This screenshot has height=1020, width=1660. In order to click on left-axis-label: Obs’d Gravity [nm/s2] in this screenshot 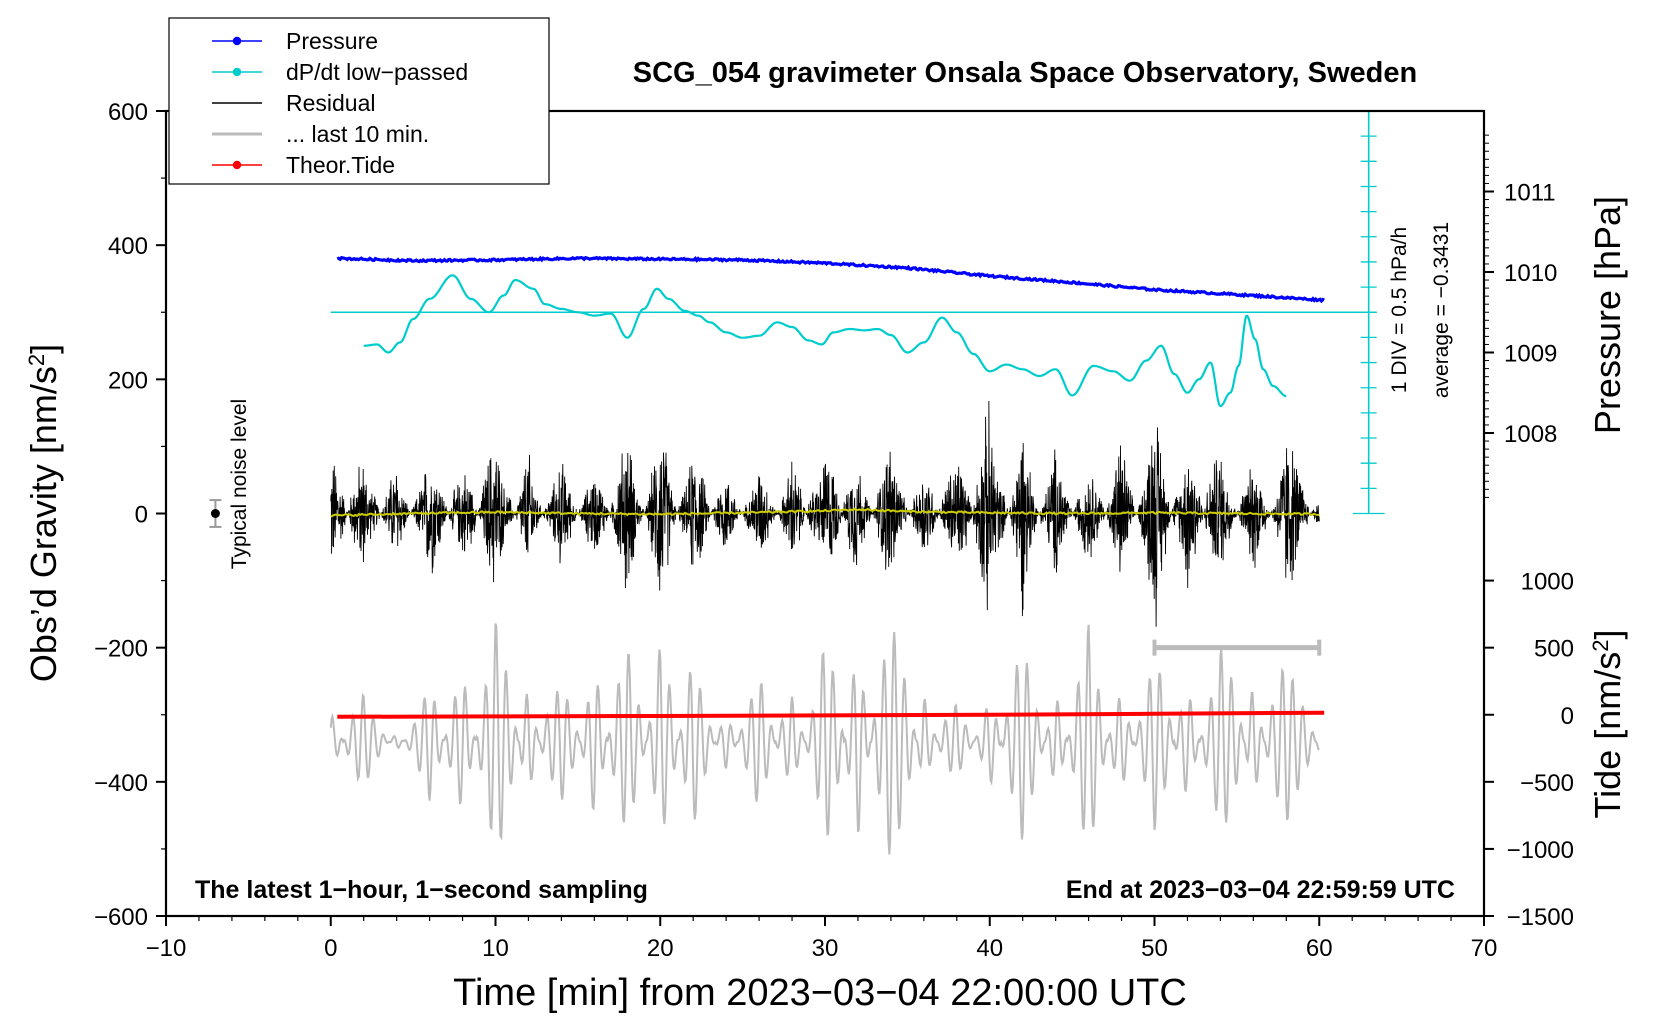, I will do `click(43, 513)`.